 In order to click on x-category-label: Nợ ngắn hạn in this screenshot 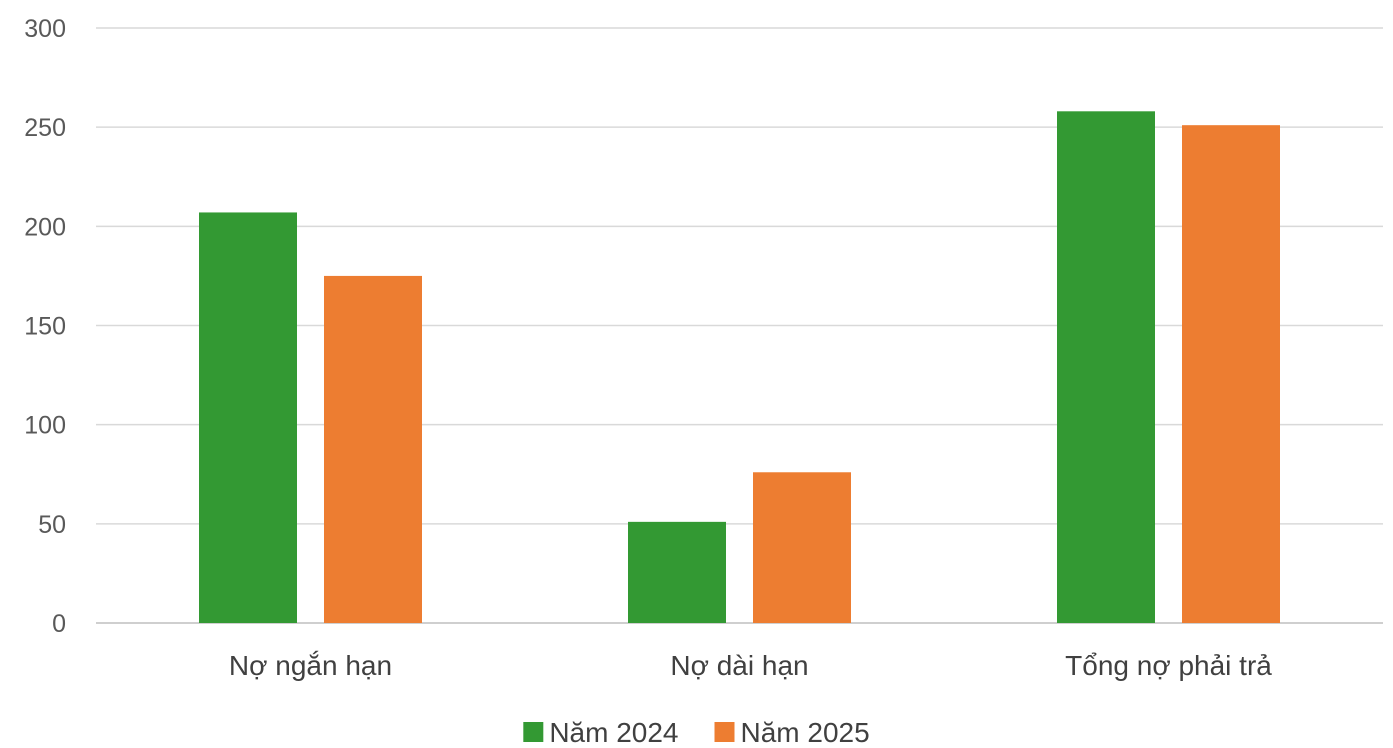, I will do `click(310, 665)`.